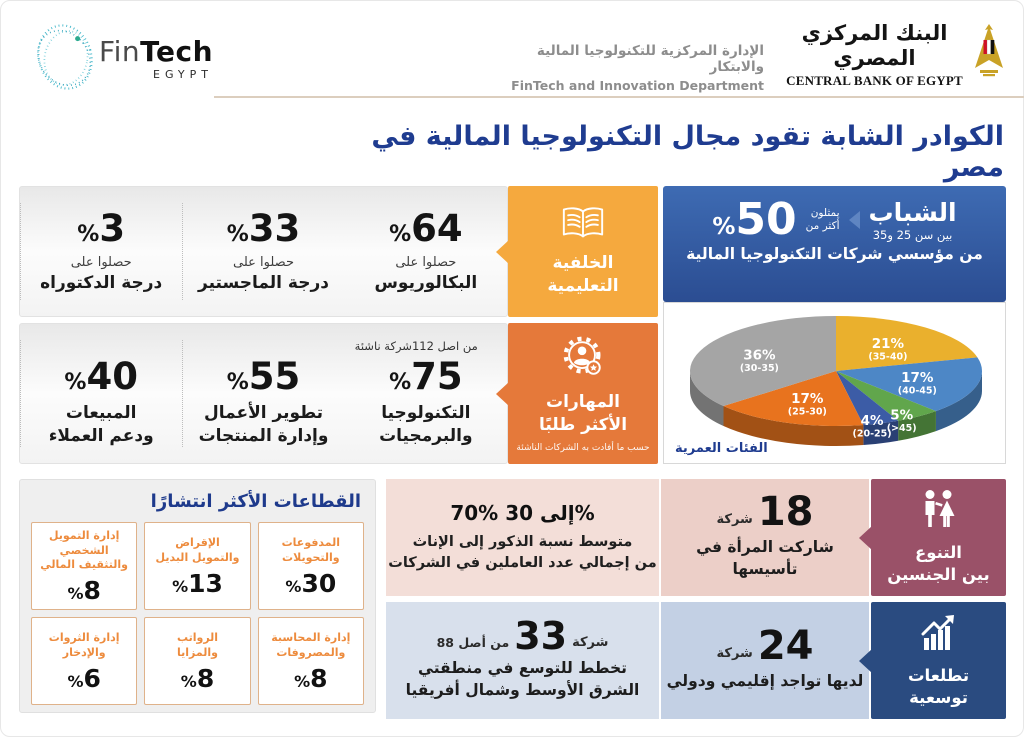 This screenshot has width=1024, height=737. Describe the element at coordinates (583, 425) in the screenshot. I see `skills-label-line2: الأكثر طلبًا` at that location.